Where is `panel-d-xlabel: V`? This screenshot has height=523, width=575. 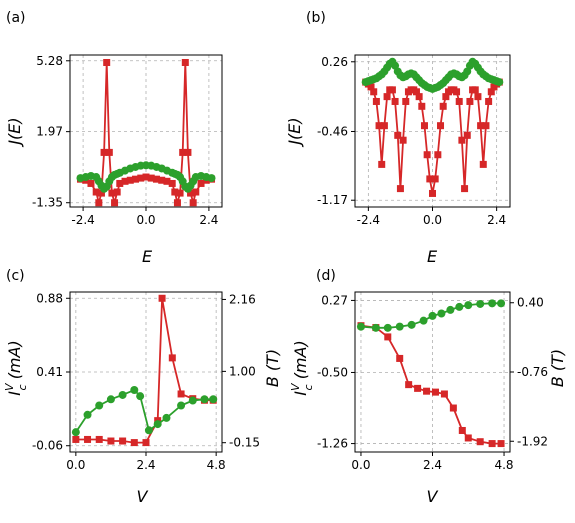 panel-d-xlabel: V is located at coordinates (433, 496).